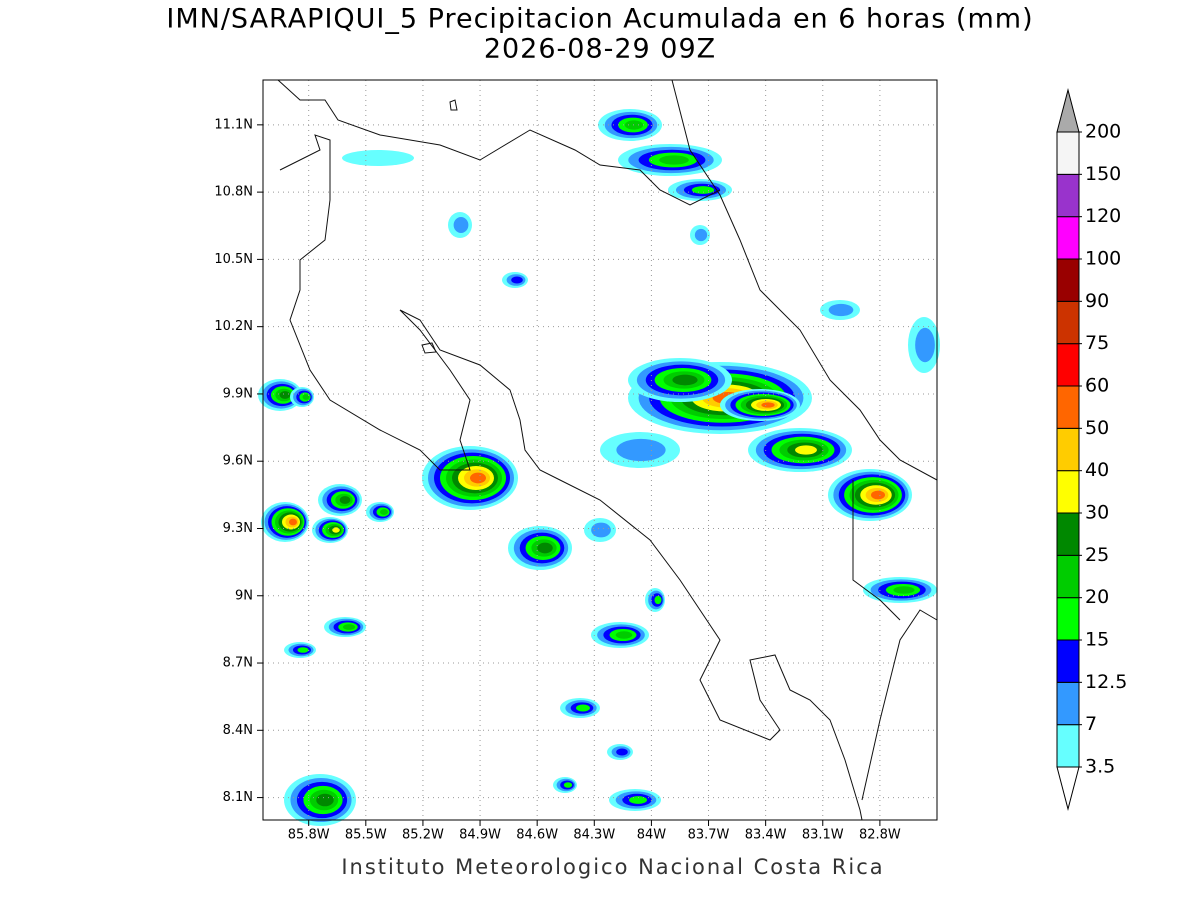  What do you see at coordinates (1103, 259) in the screenshot?
I see `colorbar-label: 100` at bounding box center [1103, 259].